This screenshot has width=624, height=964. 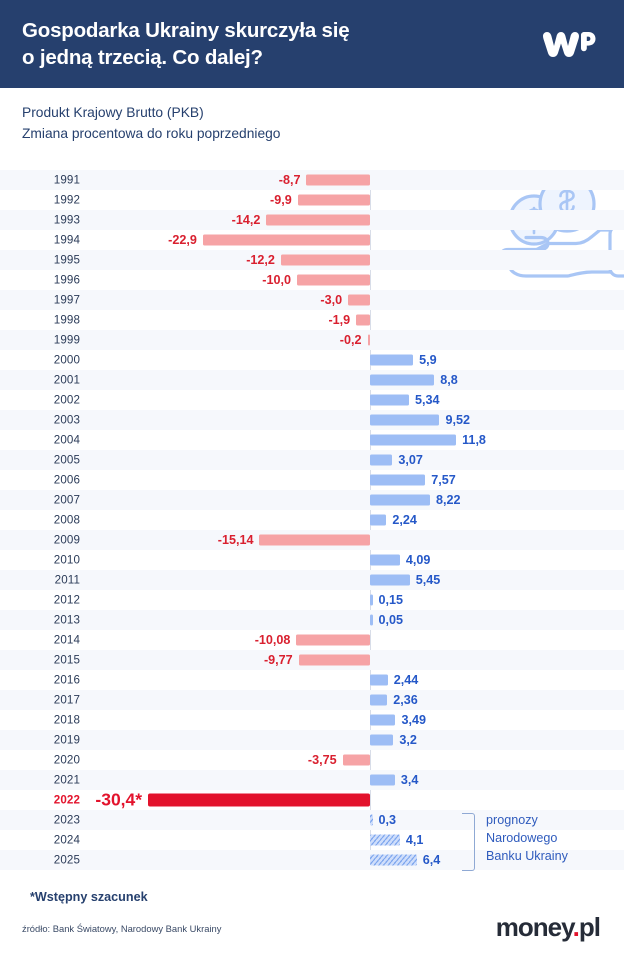 I want to click on bar-2012, so click(x=371, y=600).